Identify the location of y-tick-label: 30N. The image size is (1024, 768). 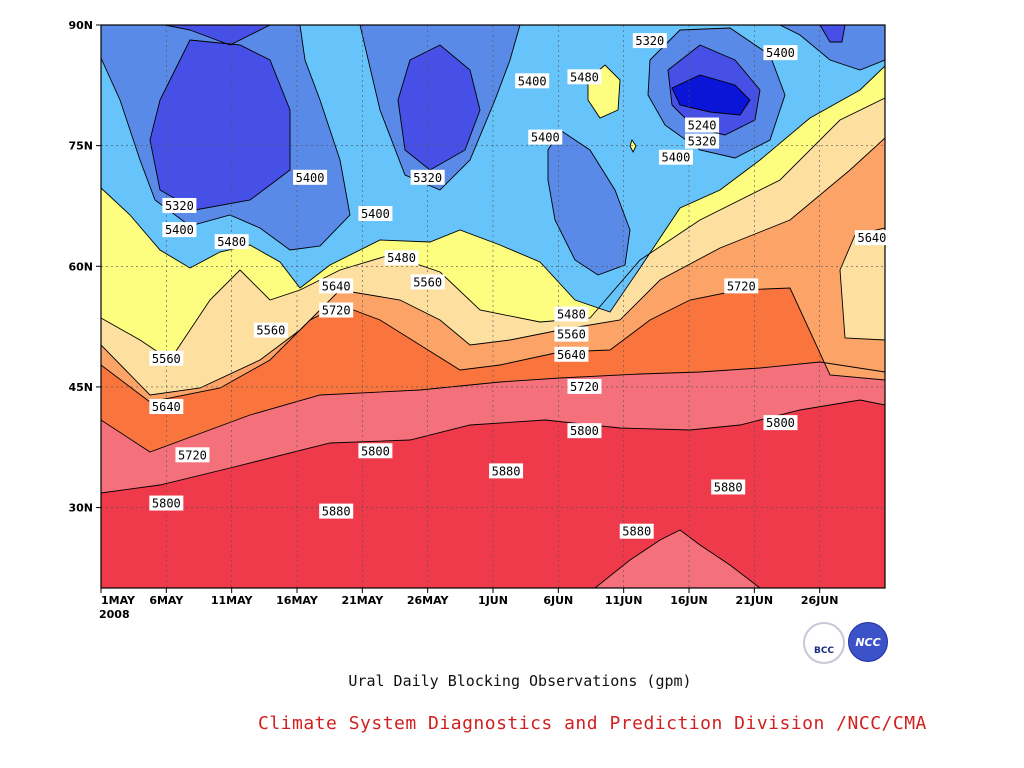
(80, 508).